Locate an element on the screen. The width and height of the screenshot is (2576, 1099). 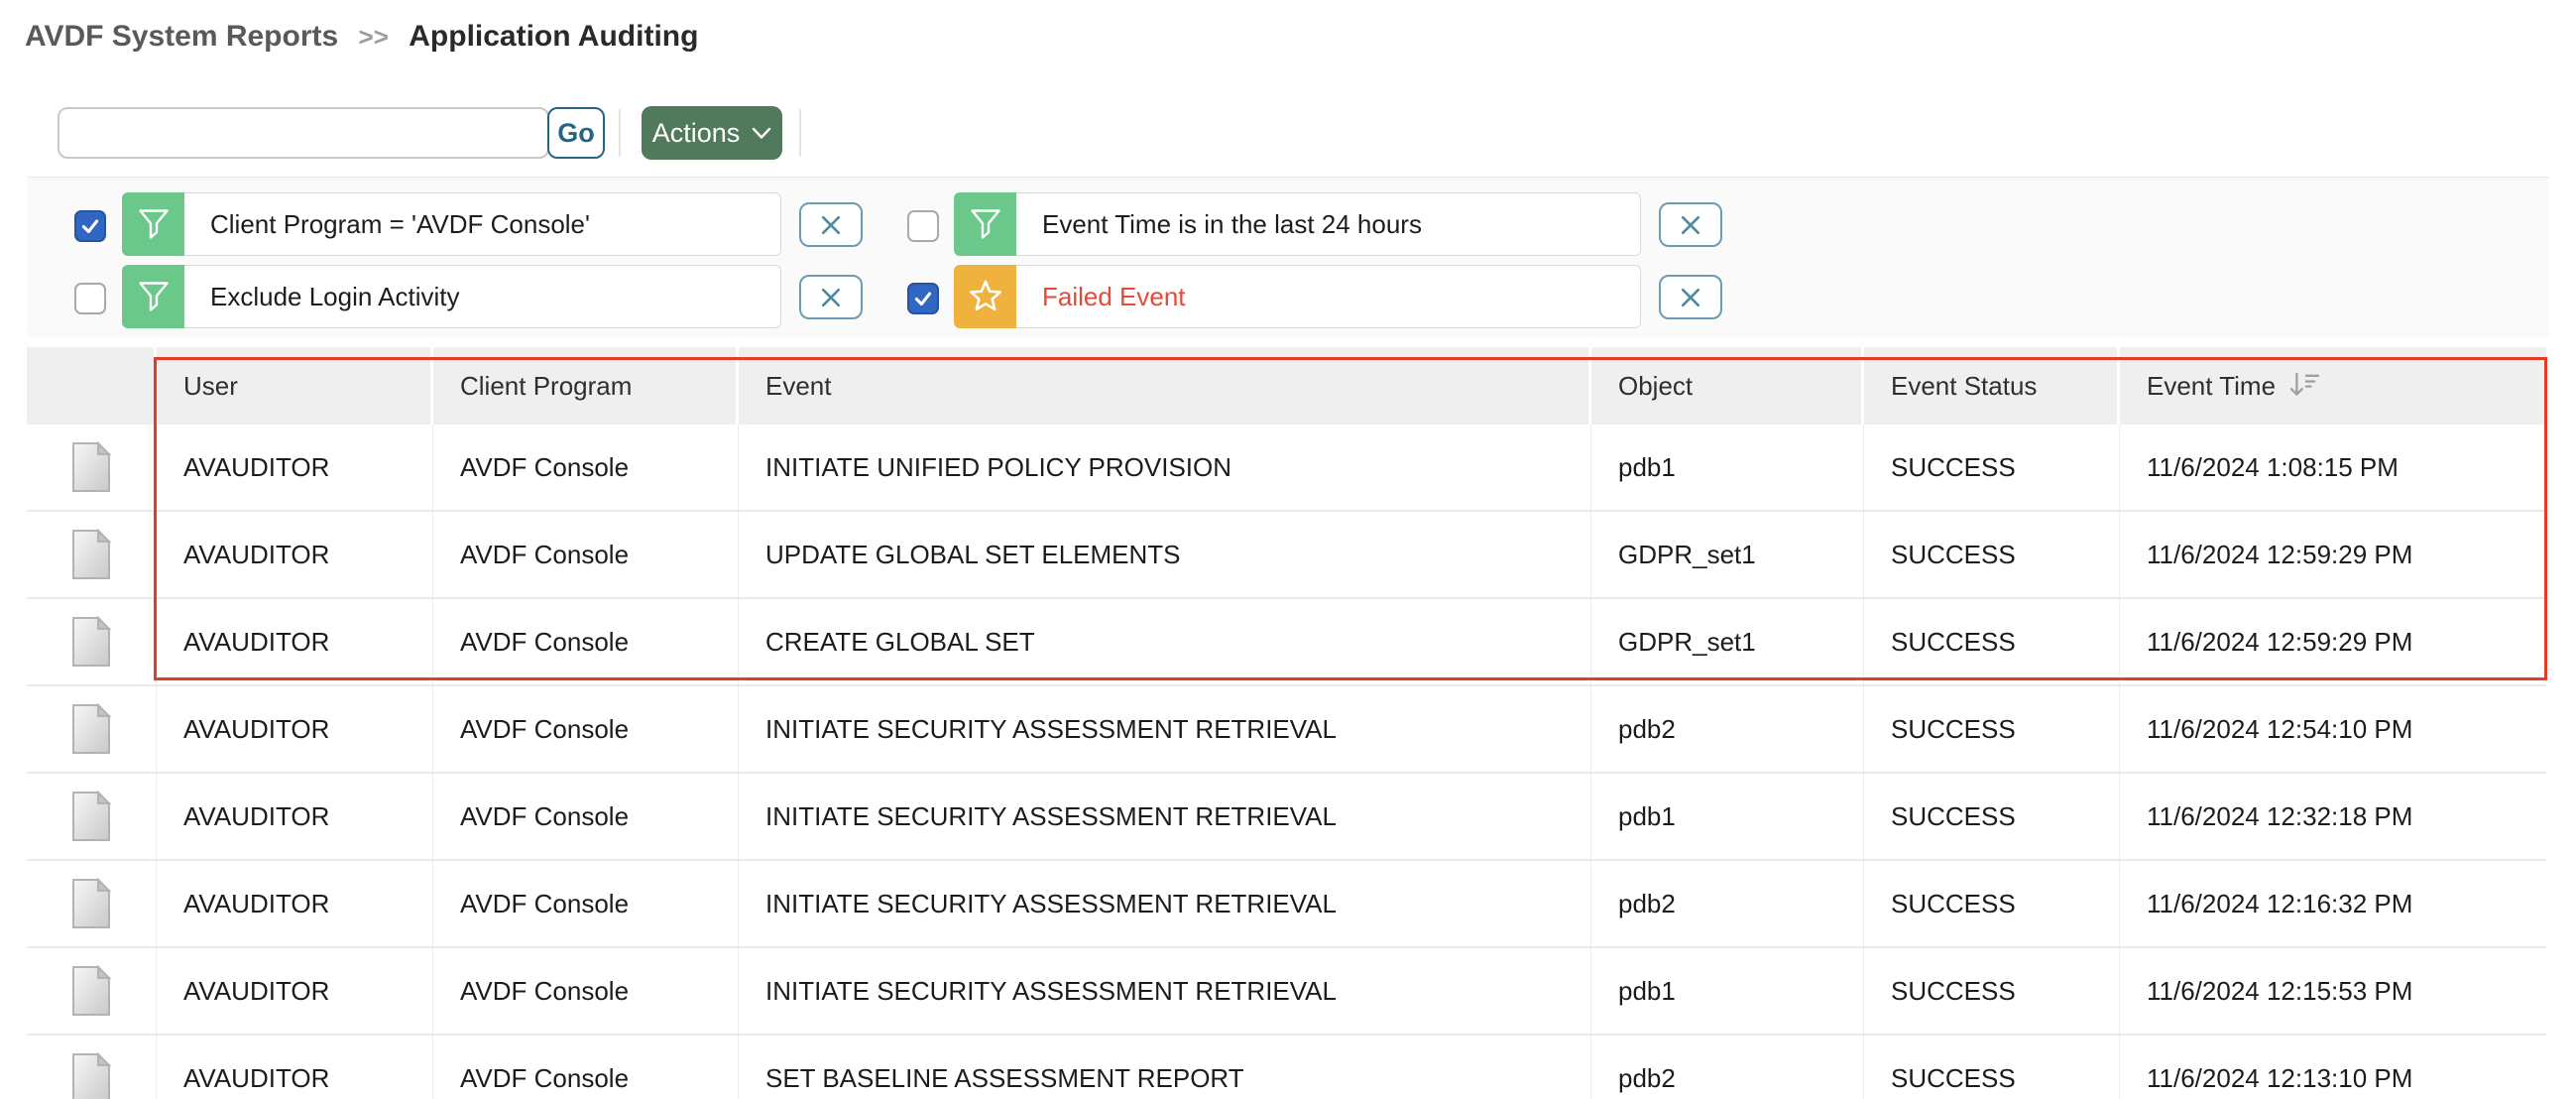
toolbar-divider is located at coordinates (620, 133).